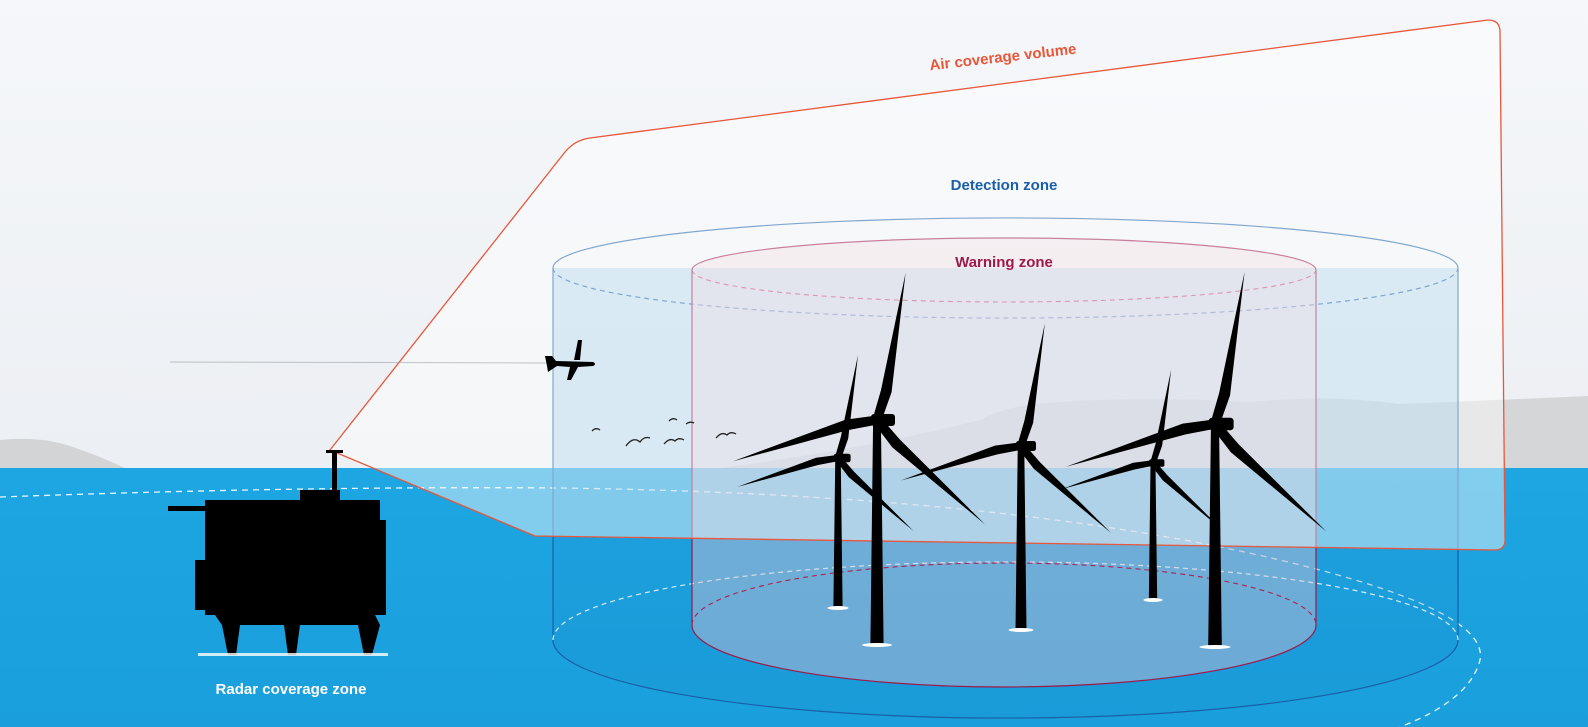  I want to click on warning-bottom-front, so click(1004, 656).